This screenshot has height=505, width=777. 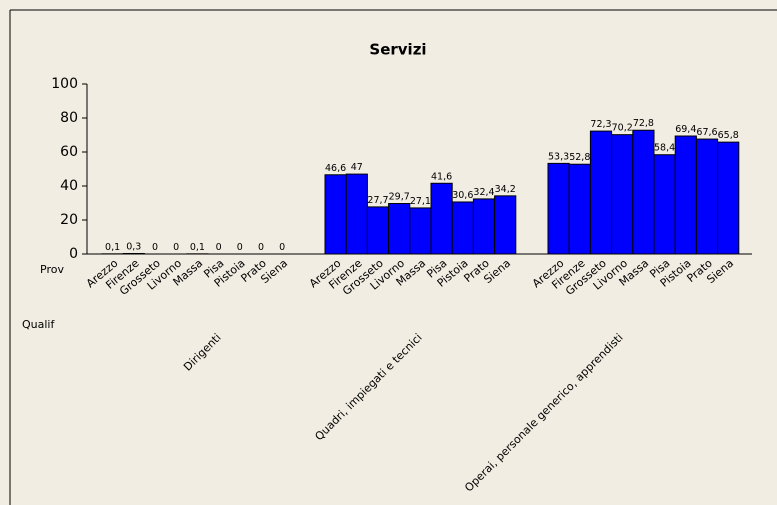 I want to click on group-axis-label: Qualif, so click(x=38, y=324).